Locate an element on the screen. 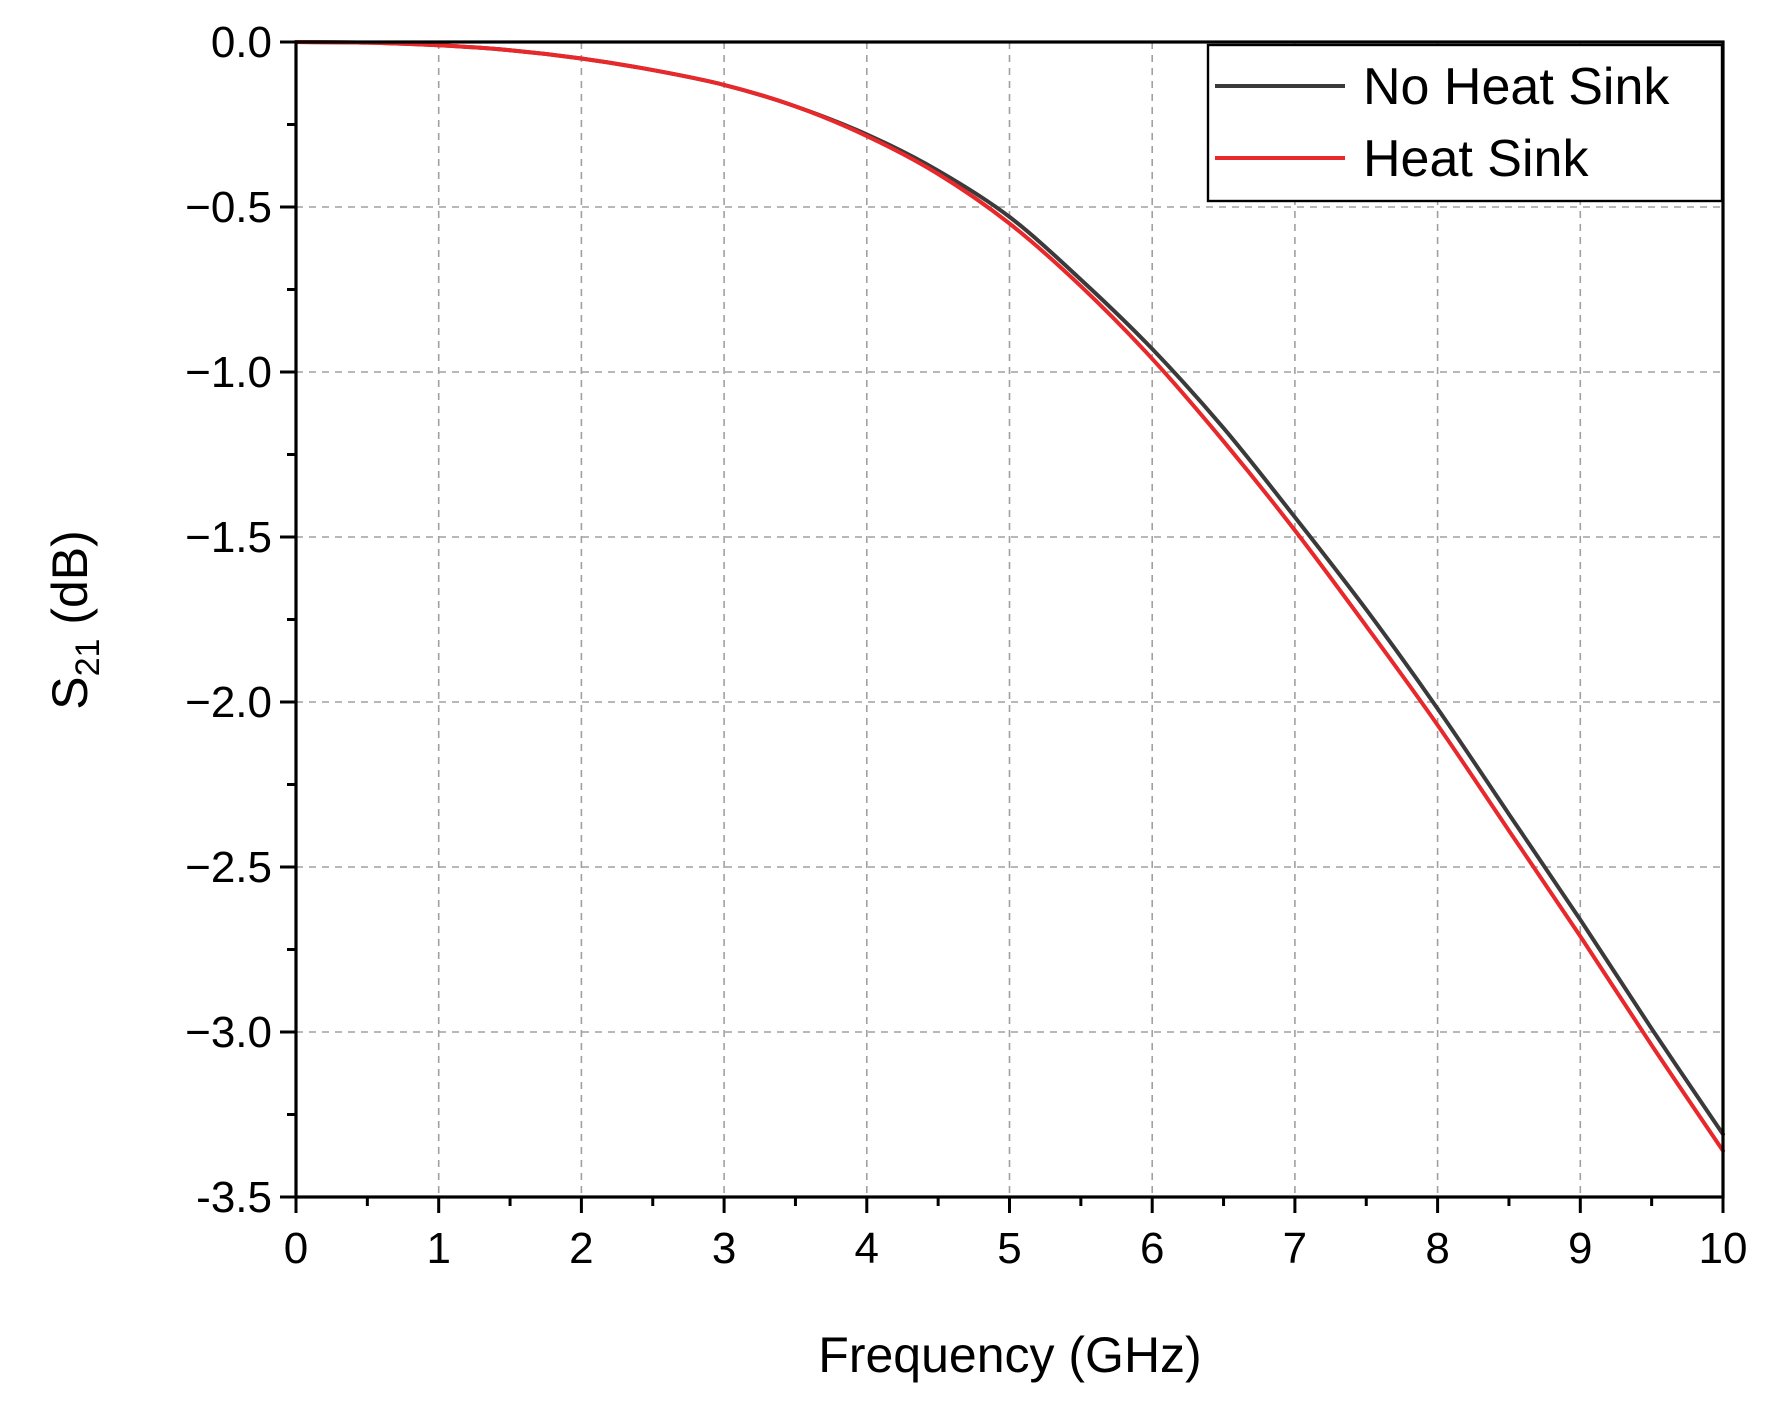  y-tick-label: −1.0 is located at coordinates (228, 372).